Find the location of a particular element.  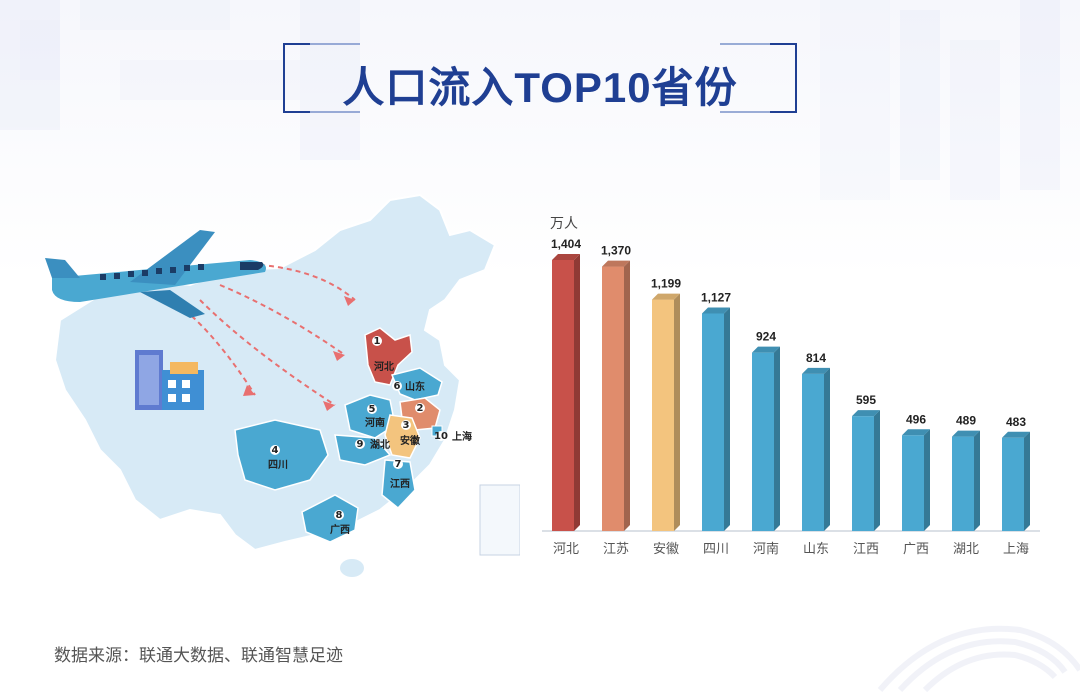

data-label: 814 is located at coordinates (816, 358).